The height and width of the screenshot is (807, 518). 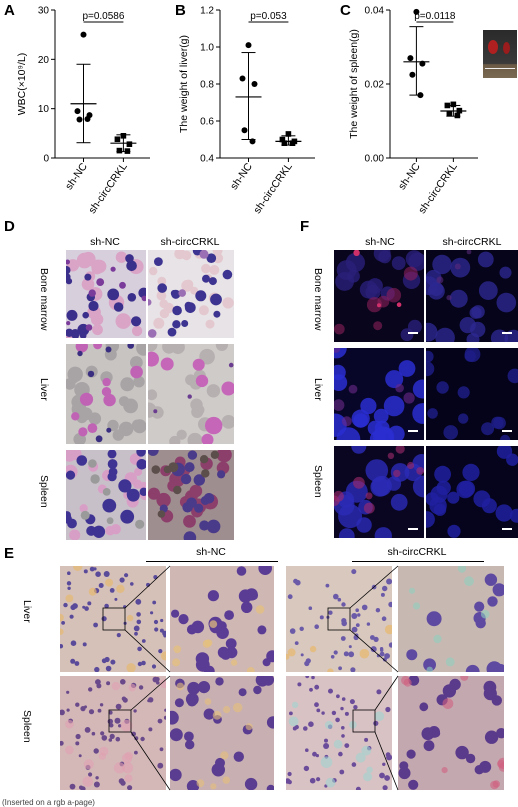 I want to click on y-tick-label: 1.0, so click(x=207, y=48).